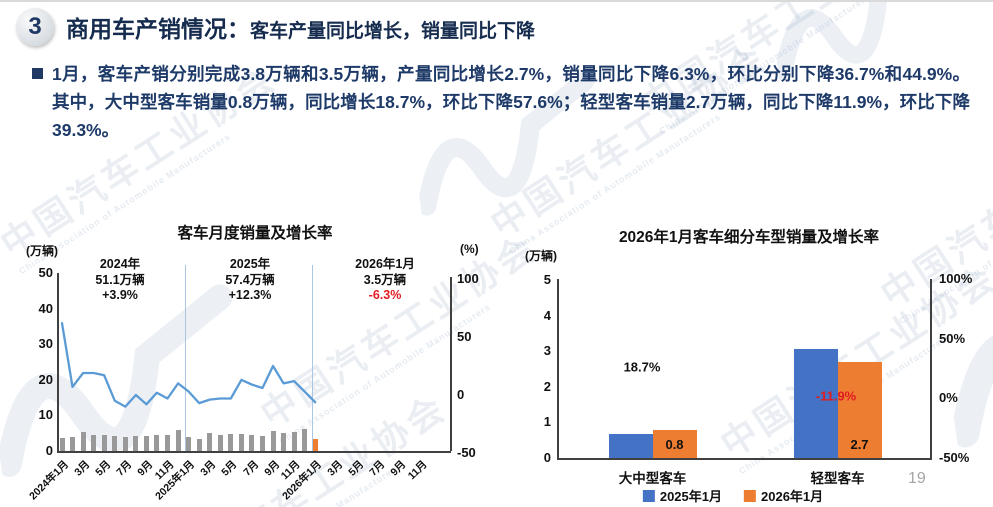  What do you see at coordinates (948, 398) in the screenshot?
I see `right-y-tick-label: 0%` at bounding box center [948, 398].